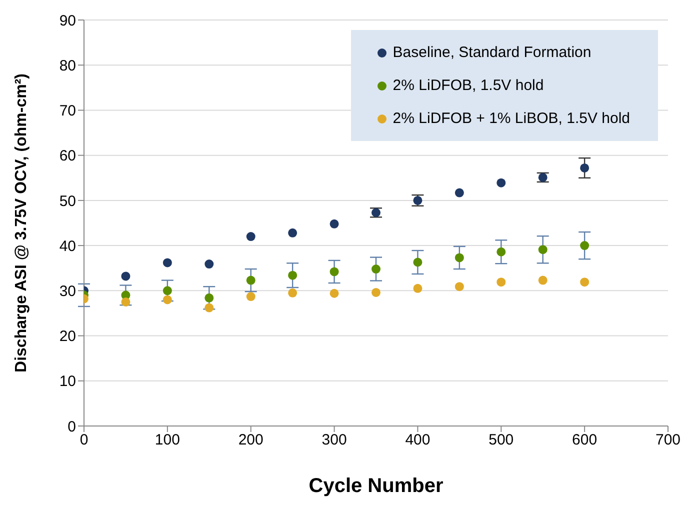 The height and width of the screenshot is (514, 690). Describe the element at coordinates (251, 440) in the screenshot. I see `x-tick-label: 200` at that location.